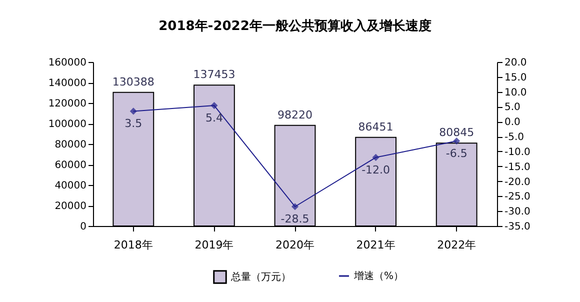 Image resolution: width=580 pixels, height=302 pixels. I want to click on data-label: 130388, so click(133, 81).